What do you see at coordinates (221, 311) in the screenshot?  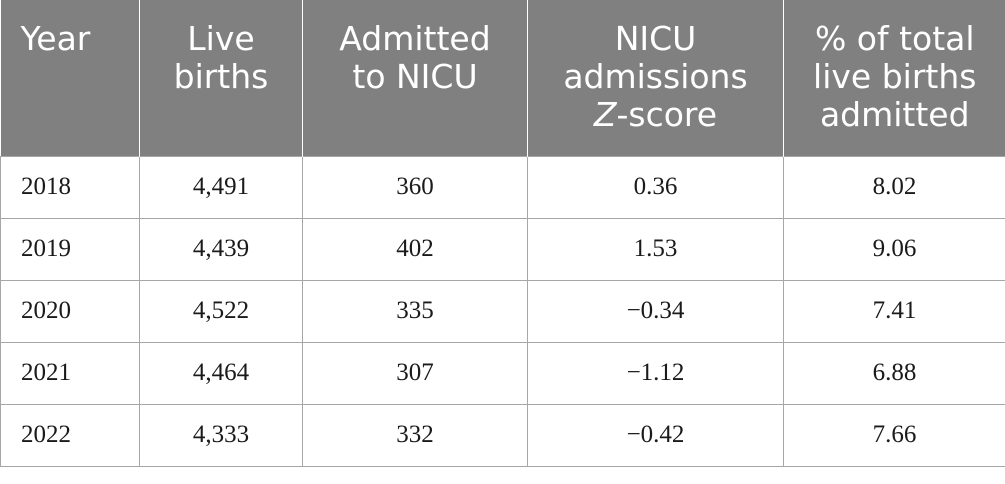 I see `cell-live-births: 4,522` at bounding box center [221, 311].